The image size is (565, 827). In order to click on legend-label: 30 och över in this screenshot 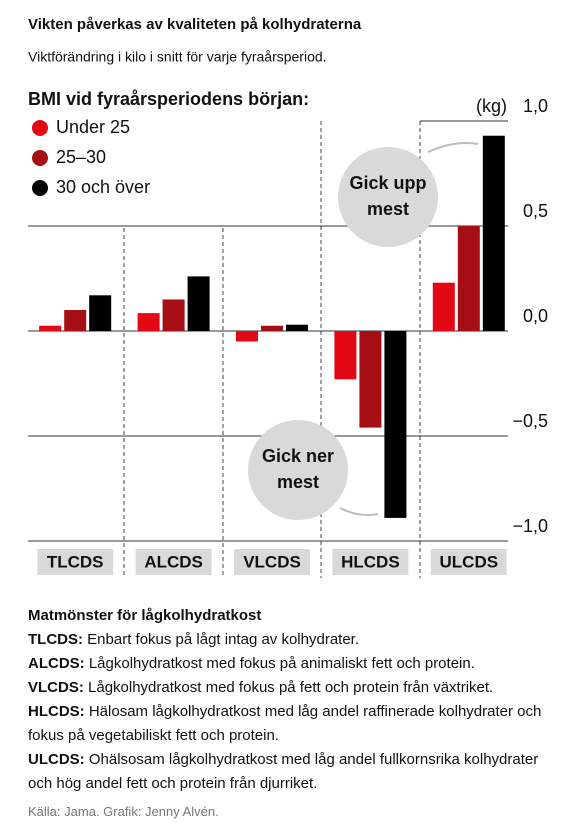, I will do `click(103, 187)`.